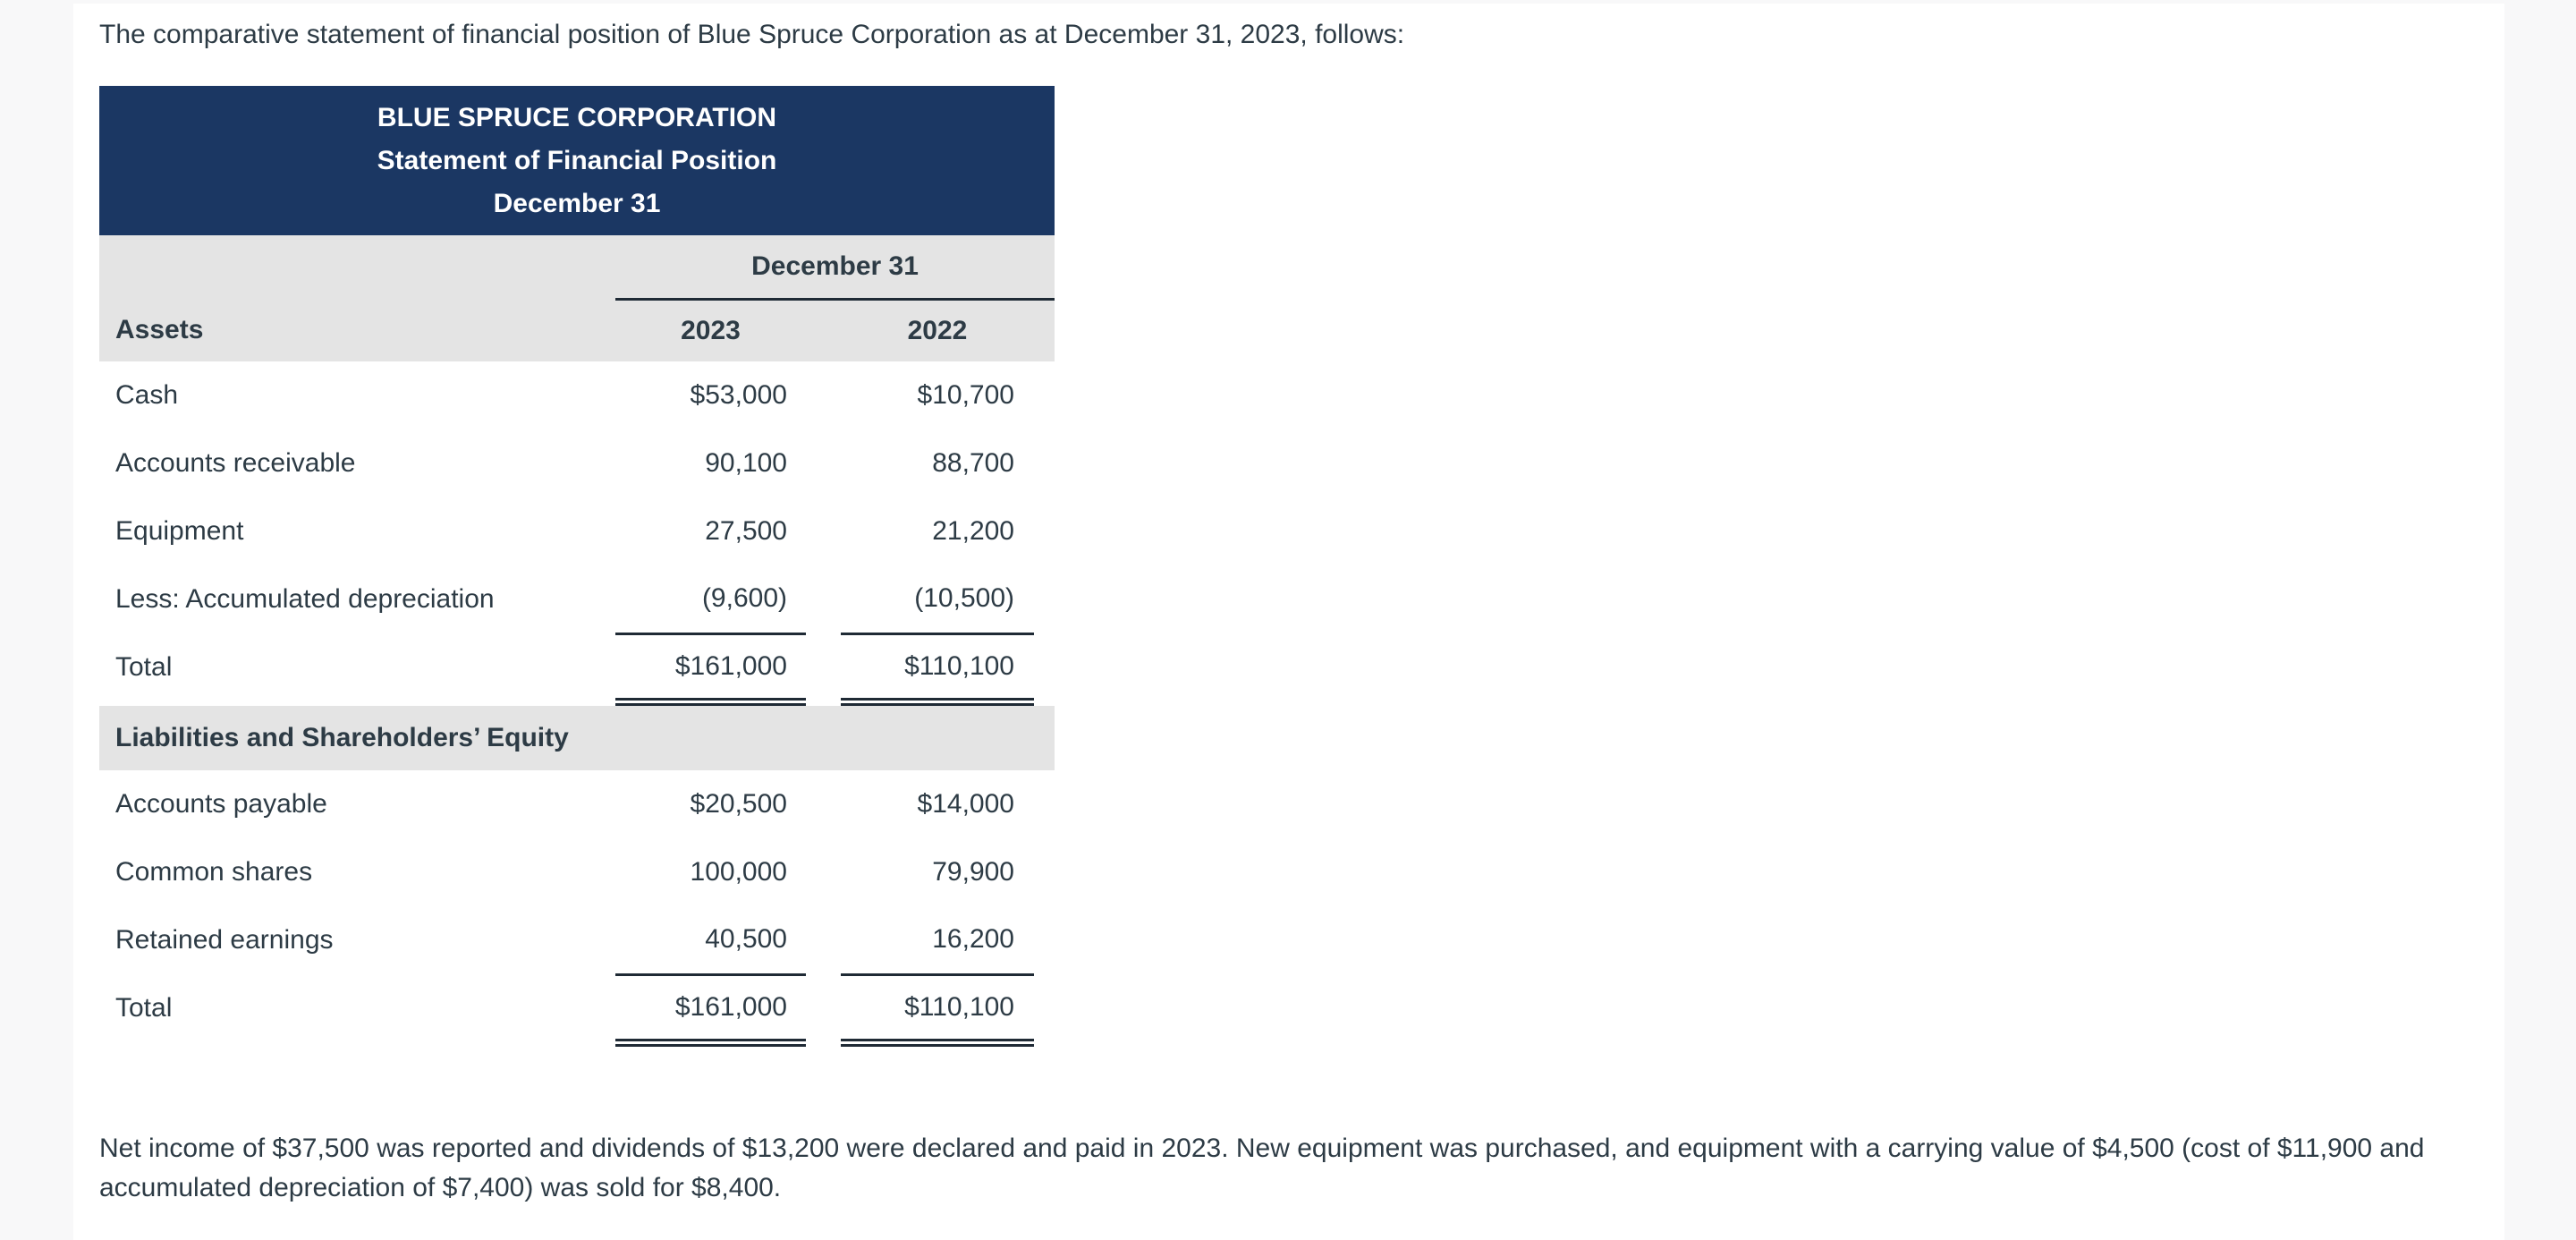 Image resolution: width=2576 pixels, height=1240 pixels. What do you see at coordinates (357, 940) in the screenshot?
I see `row-label: Retained earnings` at bounding box center [357, 940].